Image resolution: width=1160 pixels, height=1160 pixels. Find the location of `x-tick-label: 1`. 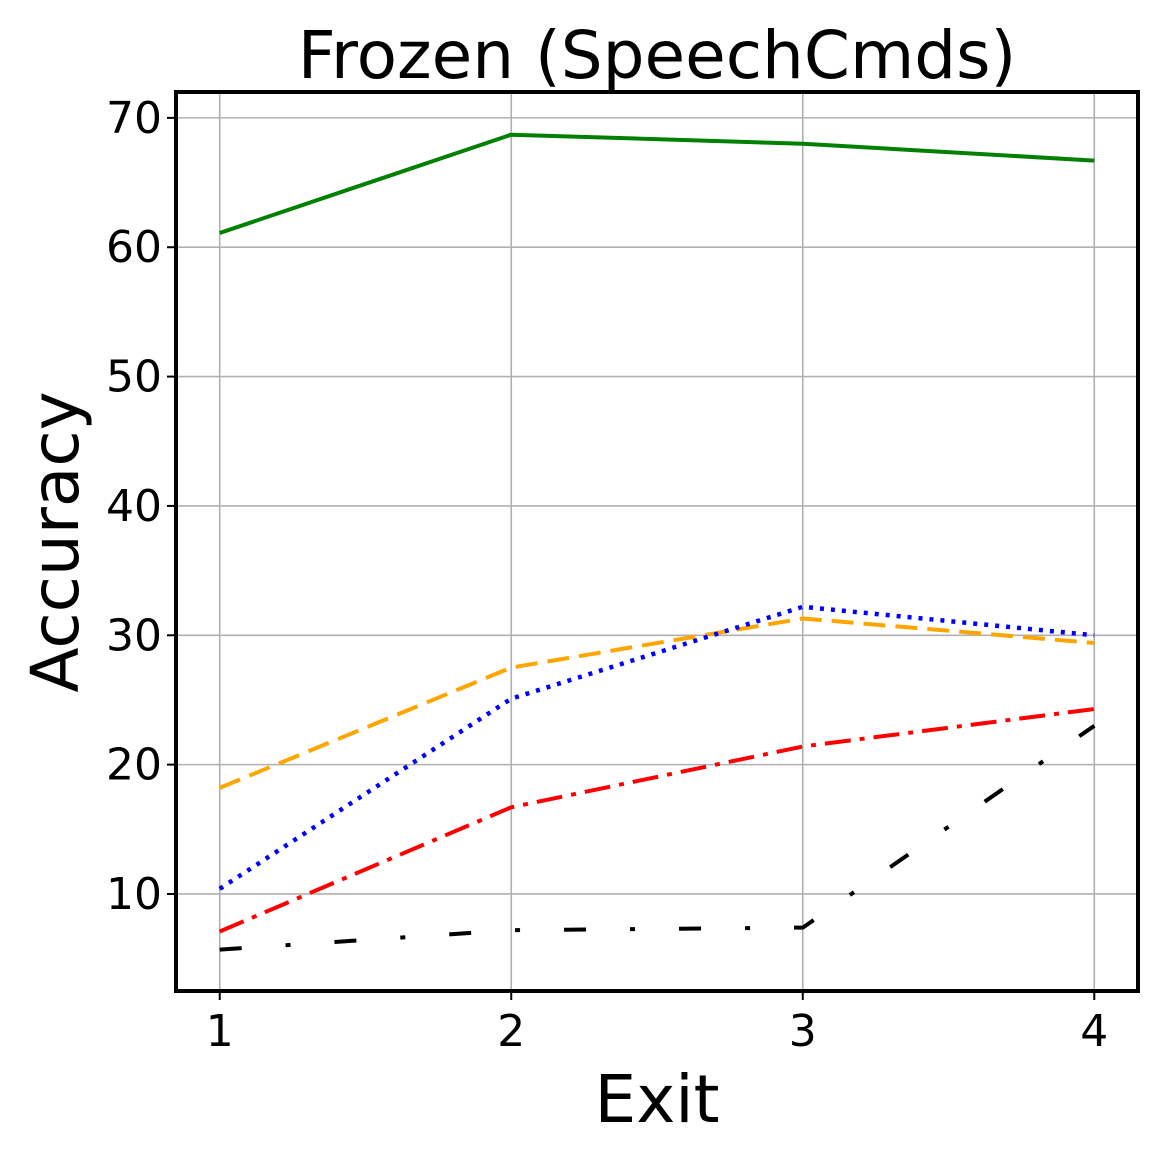

x-tick-label: 1 is located at coordinates (220, 1031).